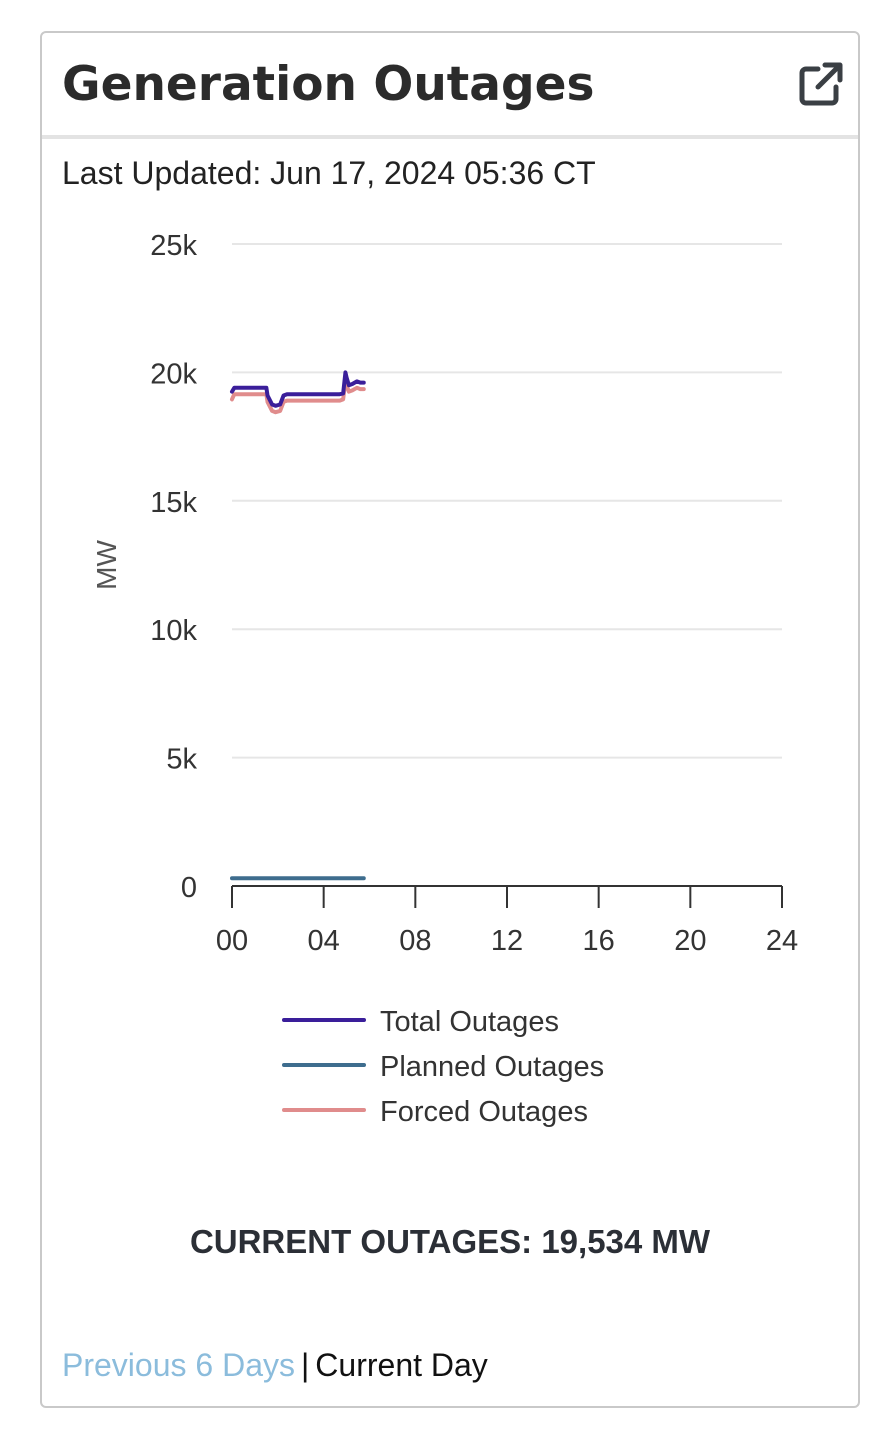  Describe the element at coordinates (181, 760) in the screenshot. I see `y-tick-label: 5k` at that location.